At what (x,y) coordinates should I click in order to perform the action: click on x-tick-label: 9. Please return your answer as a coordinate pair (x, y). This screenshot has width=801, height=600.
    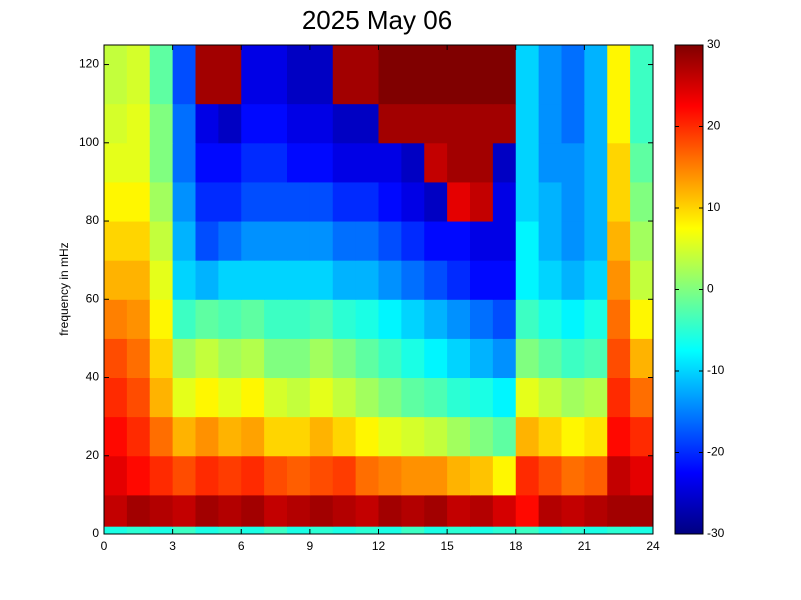
    Looking at the image, I should click on (310, 546).